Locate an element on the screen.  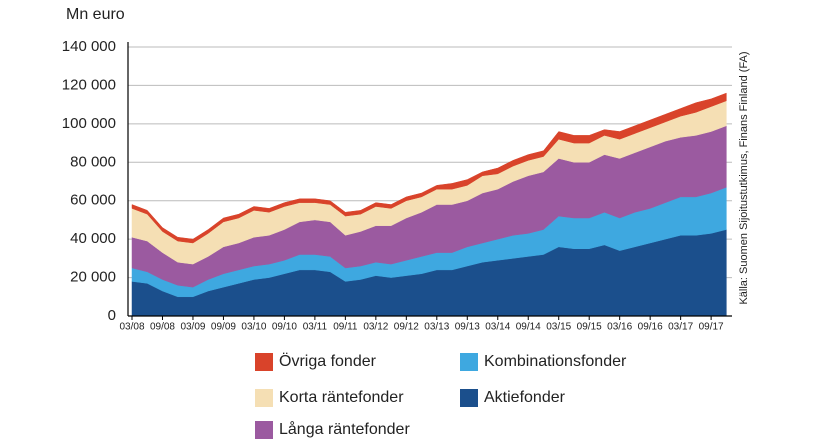
x-tick-label: 09/14 is located at coordinates (528, 327).